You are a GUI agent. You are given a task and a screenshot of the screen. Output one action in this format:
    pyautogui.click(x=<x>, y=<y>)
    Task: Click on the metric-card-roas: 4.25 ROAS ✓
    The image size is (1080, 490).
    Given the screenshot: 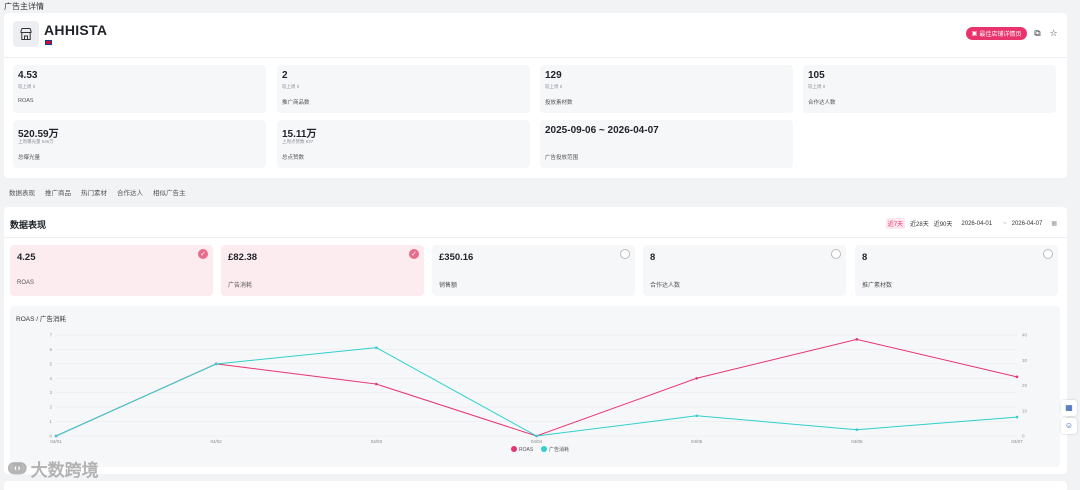 What is the action you would take?
    pyautogui.click(x=111, y=270)
    